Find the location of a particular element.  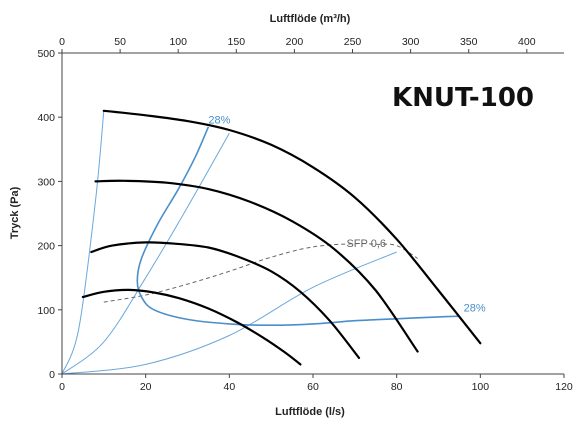

top-tick-label: 400 is located at coordinates (527, 42).